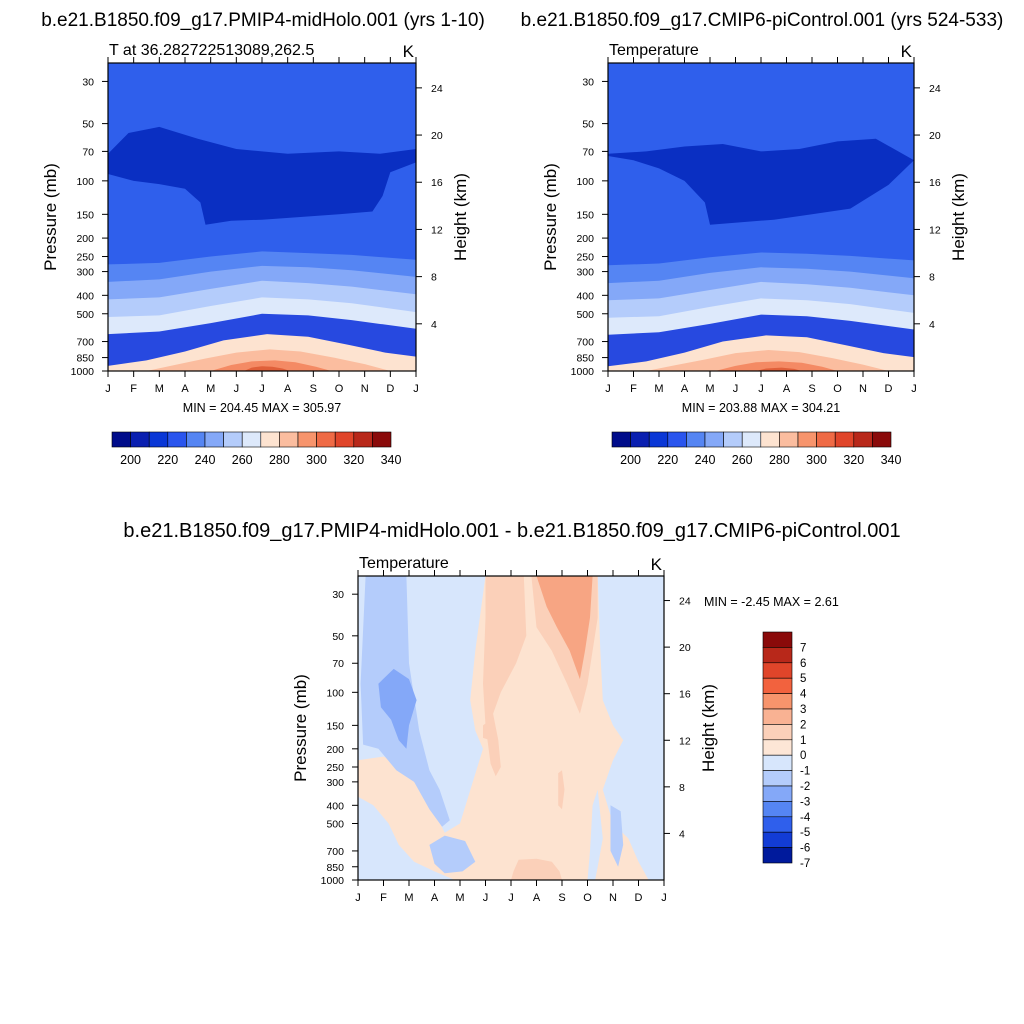 This screenshot has width=1024, height=1024. I want to click on diff-pressure-tick-label: 70, so click(338, 664).